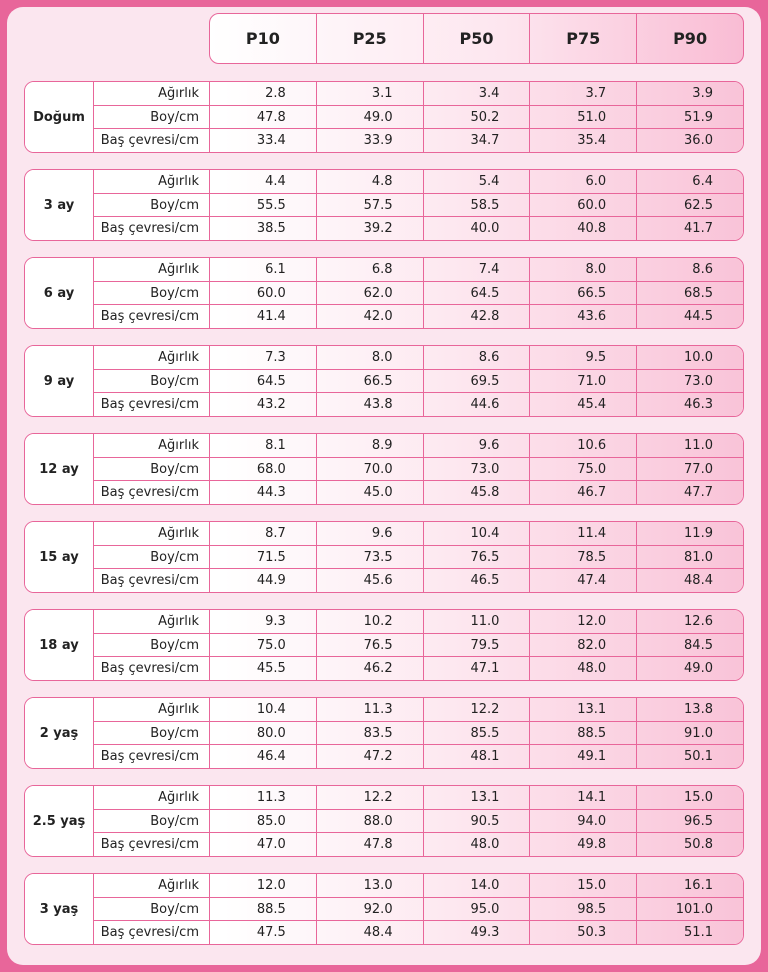  Describe the element at coordinates (370, 228) in the screenshot. I see `value-cell: 39.2` at that location.